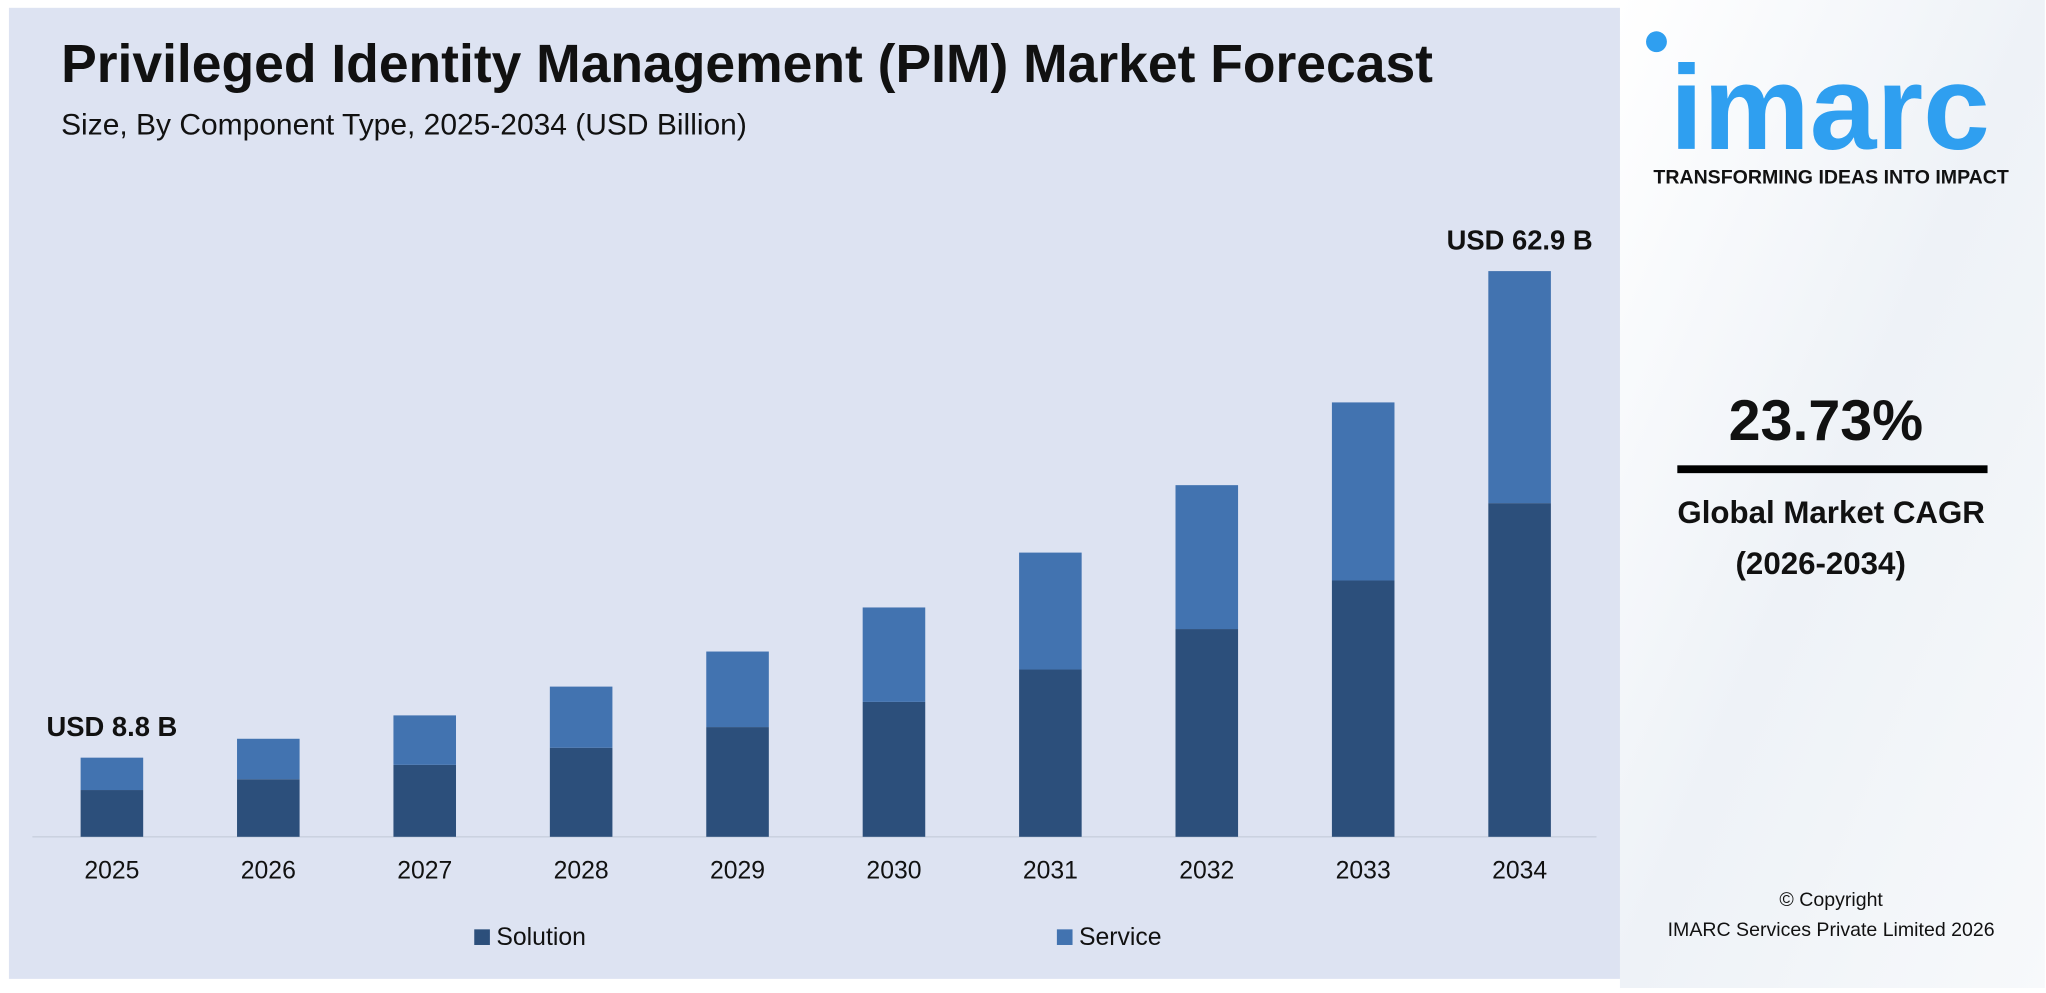 The width and height of the screenshot is (2046, 993). Describe the element at coordinates (1656, 42) in the screenshot. I see `logo-dot` at that location.